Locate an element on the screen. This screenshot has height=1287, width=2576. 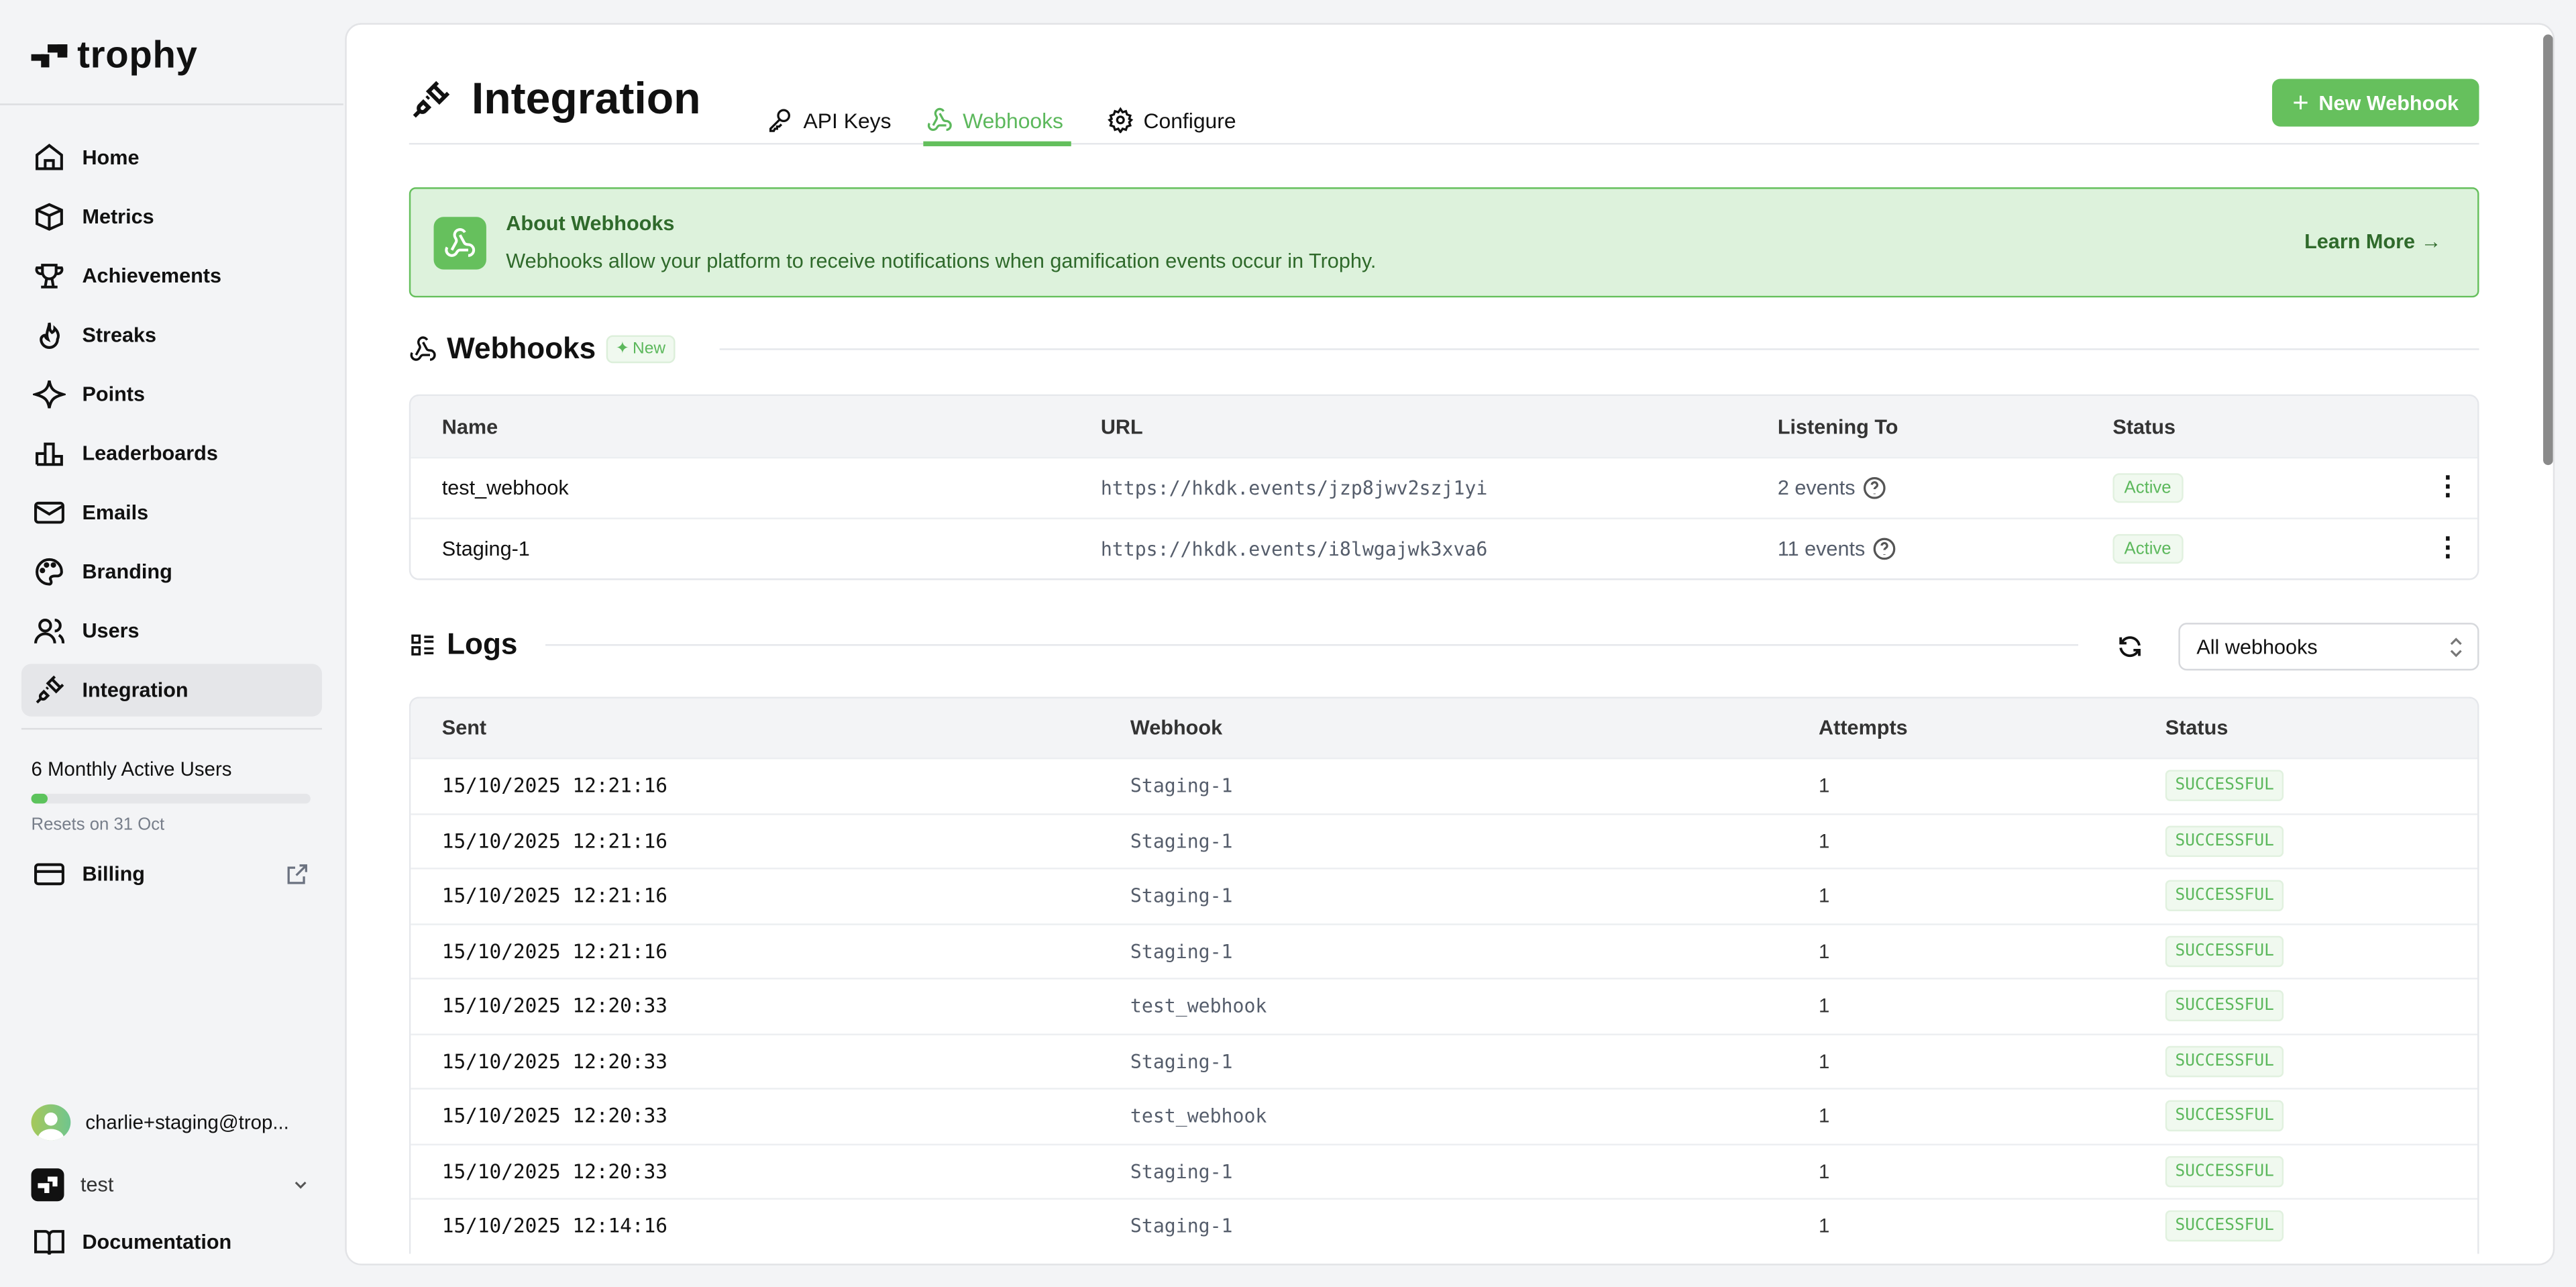
sidebar-item-label: Leaderboards is located at coordinates (150, 454).